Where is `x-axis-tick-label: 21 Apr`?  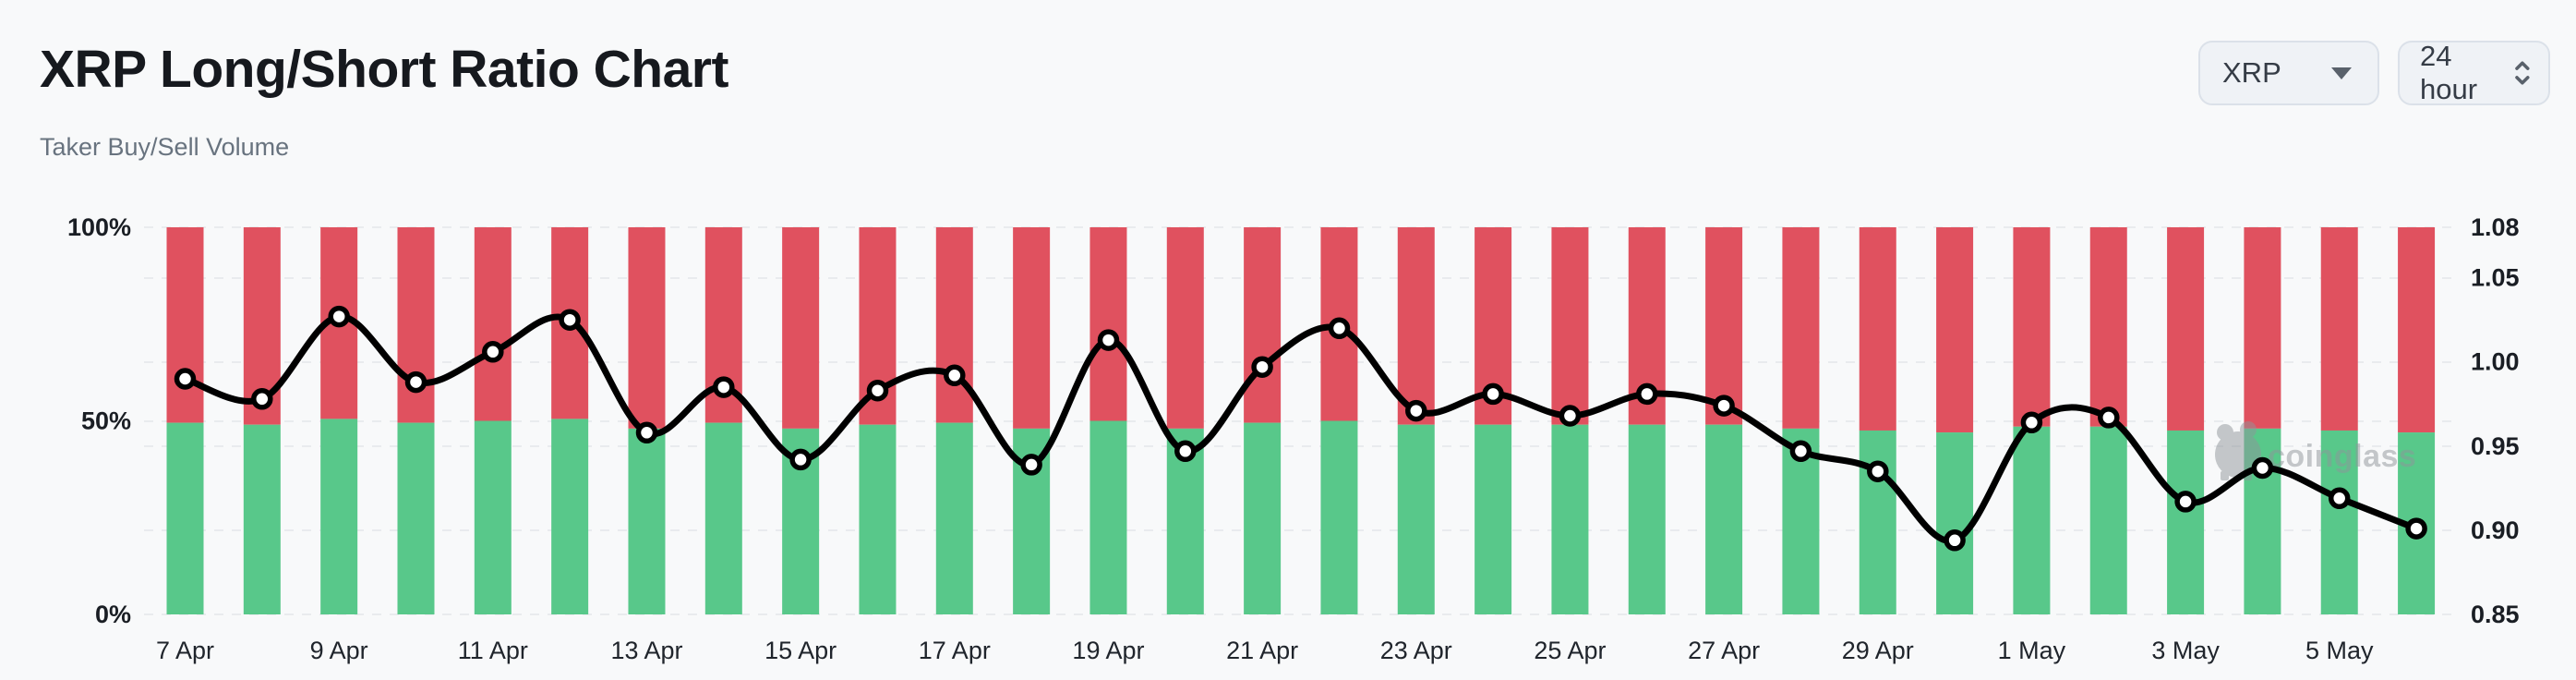 x-axis-tick-label: 21 Apr is located at coordinates (1262, 650).